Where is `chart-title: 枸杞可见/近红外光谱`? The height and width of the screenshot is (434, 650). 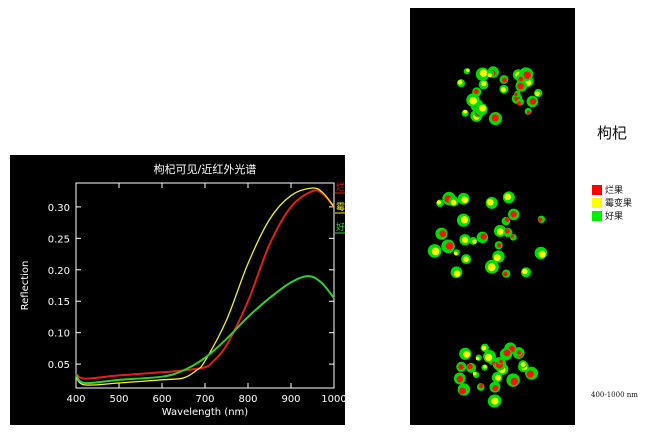 chart-title: 枸杞可见/近红外光谱 is located at coordinates (205, 169).